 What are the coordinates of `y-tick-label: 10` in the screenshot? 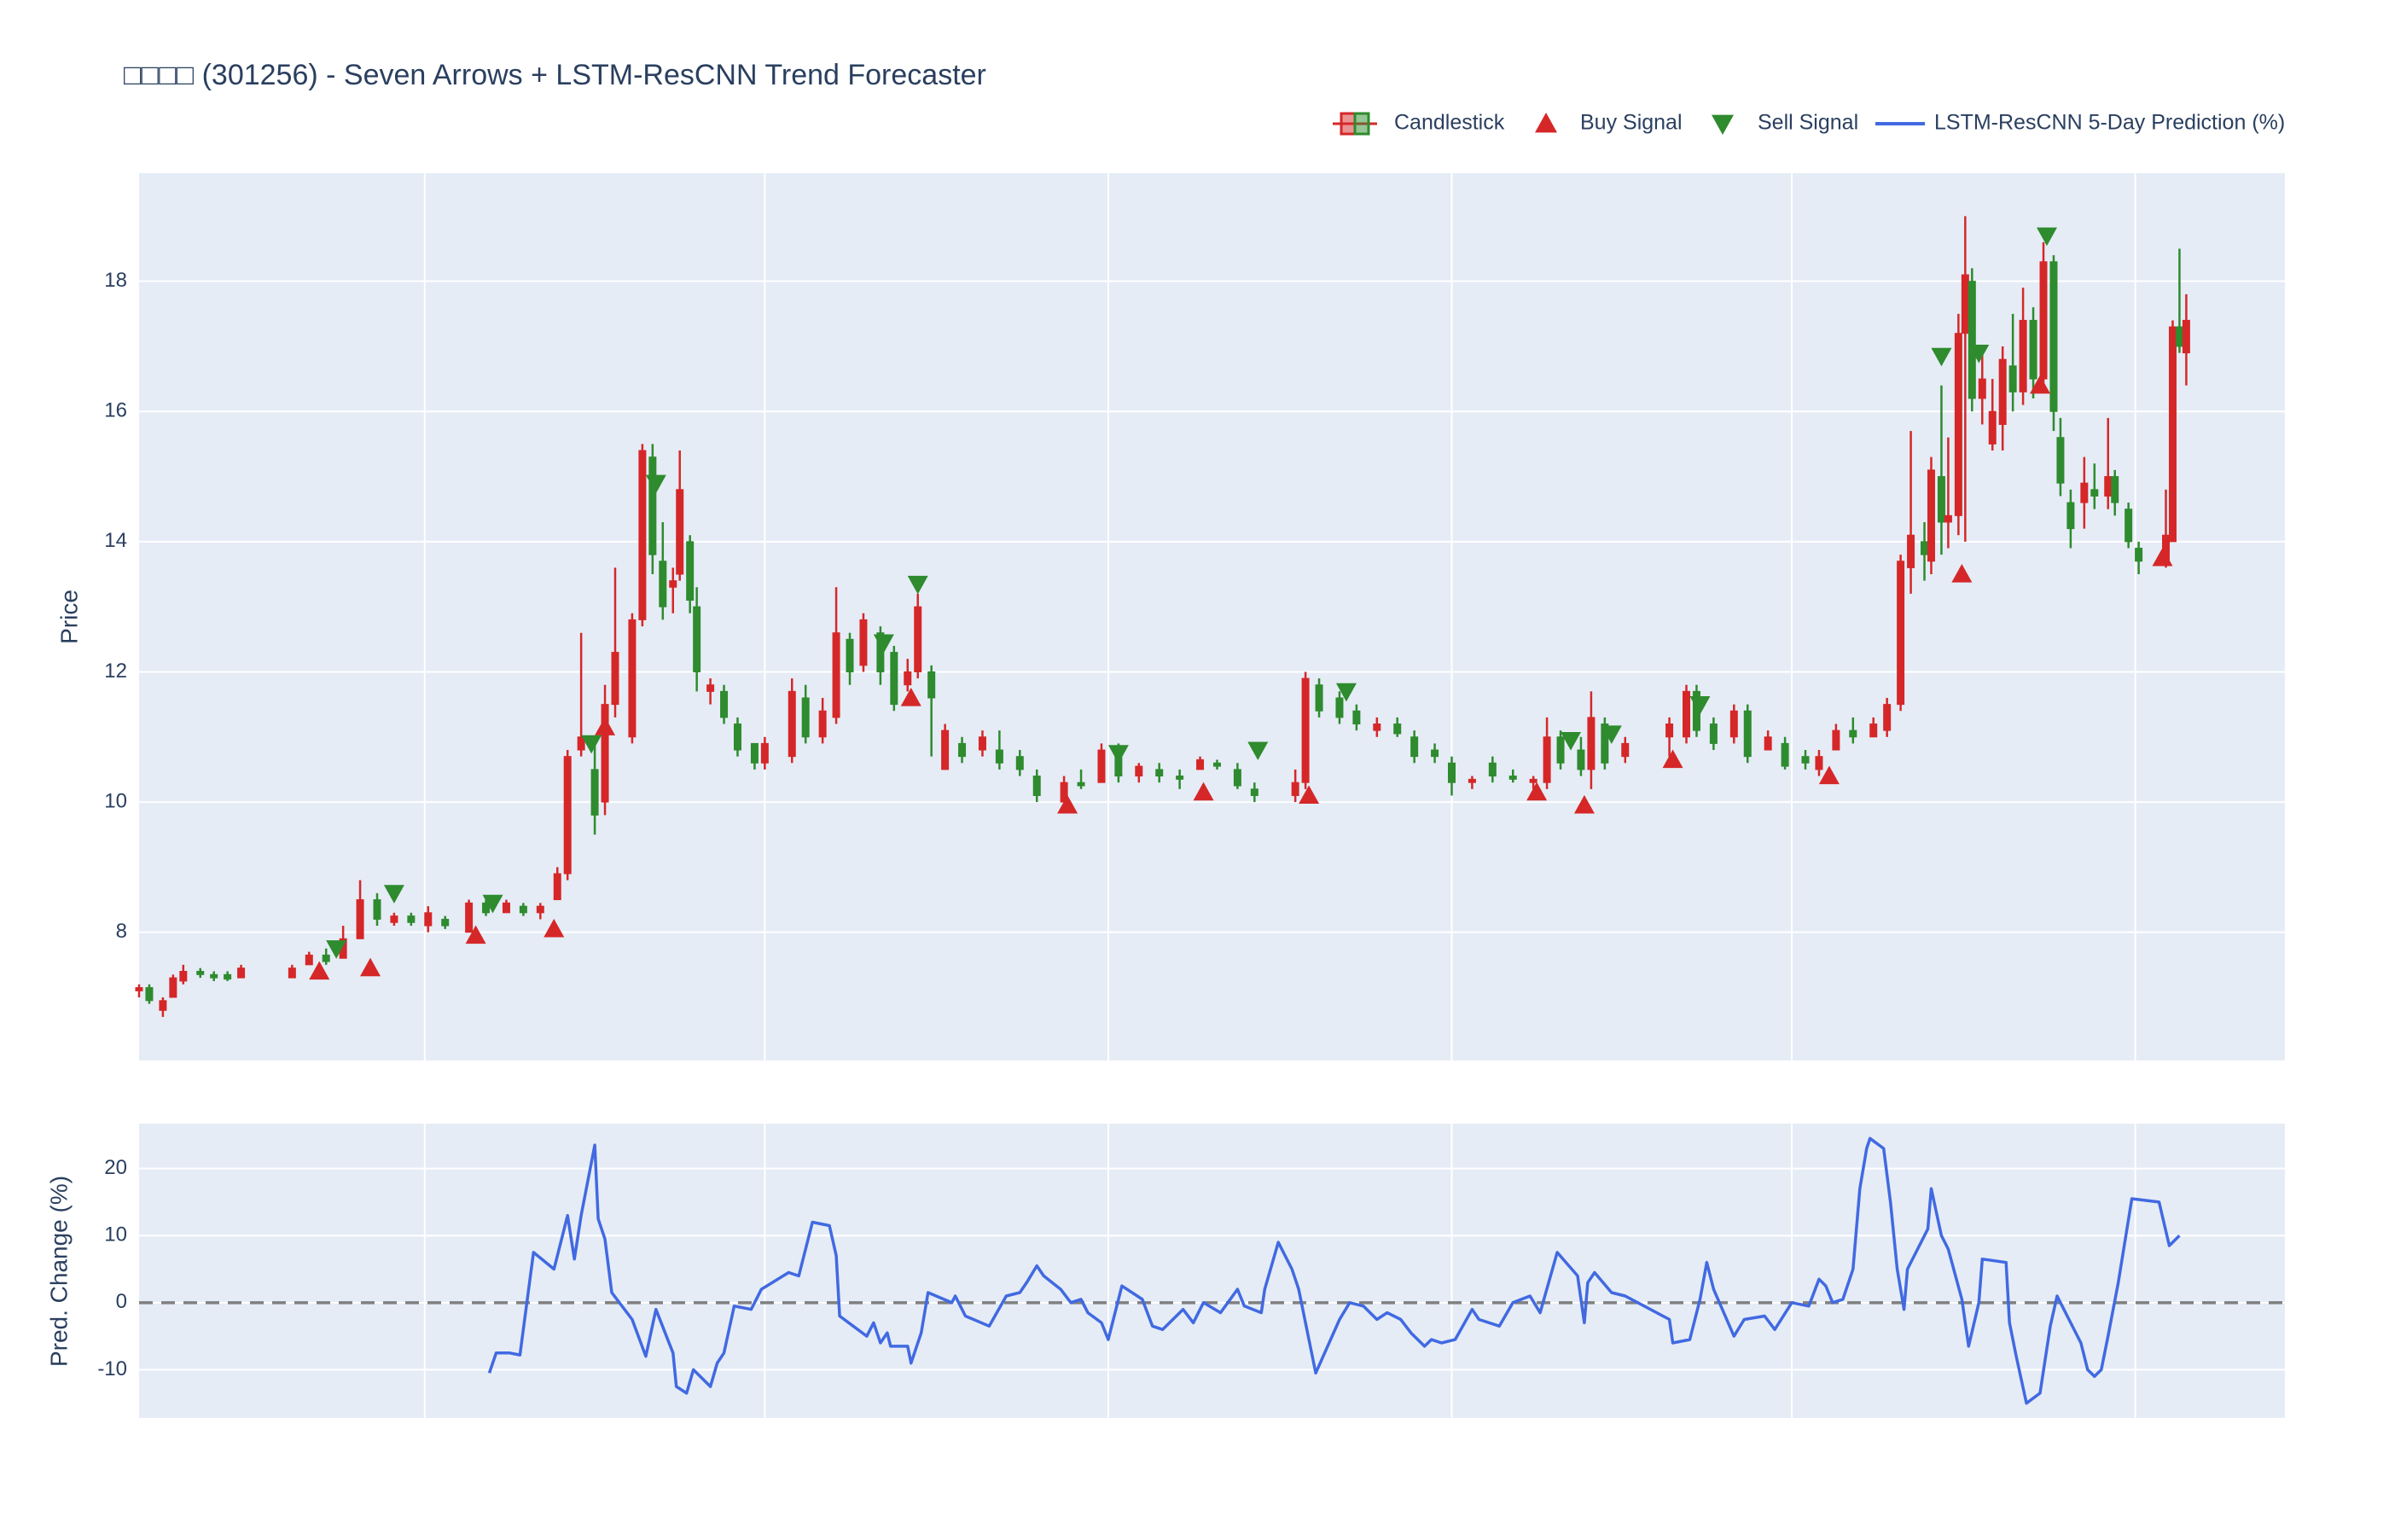 It's located at (115, 800).